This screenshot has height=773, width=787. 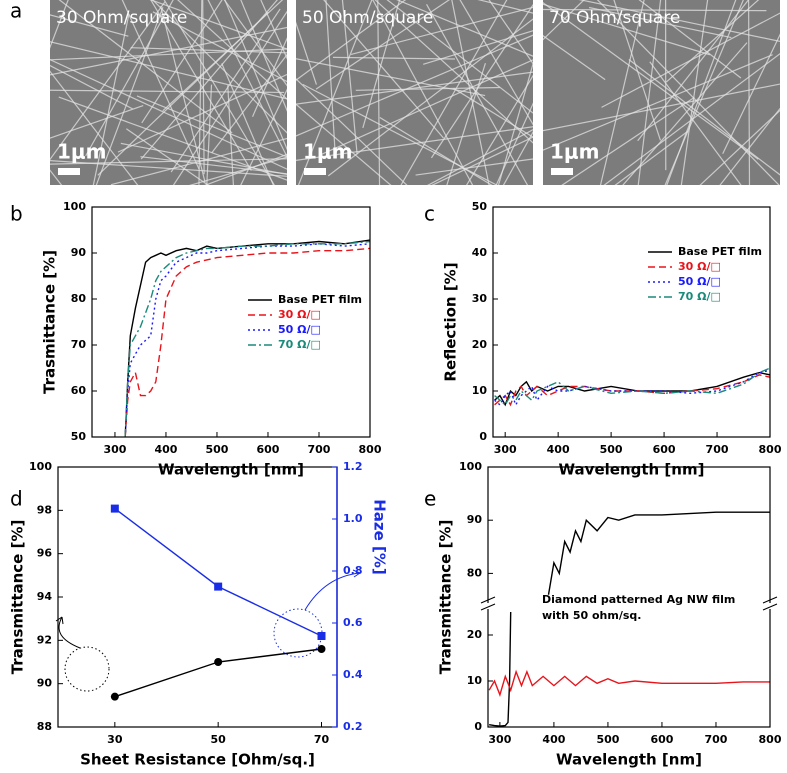 I want to click on legend-label: 30 Ω/□, so click(x=299, y=314).